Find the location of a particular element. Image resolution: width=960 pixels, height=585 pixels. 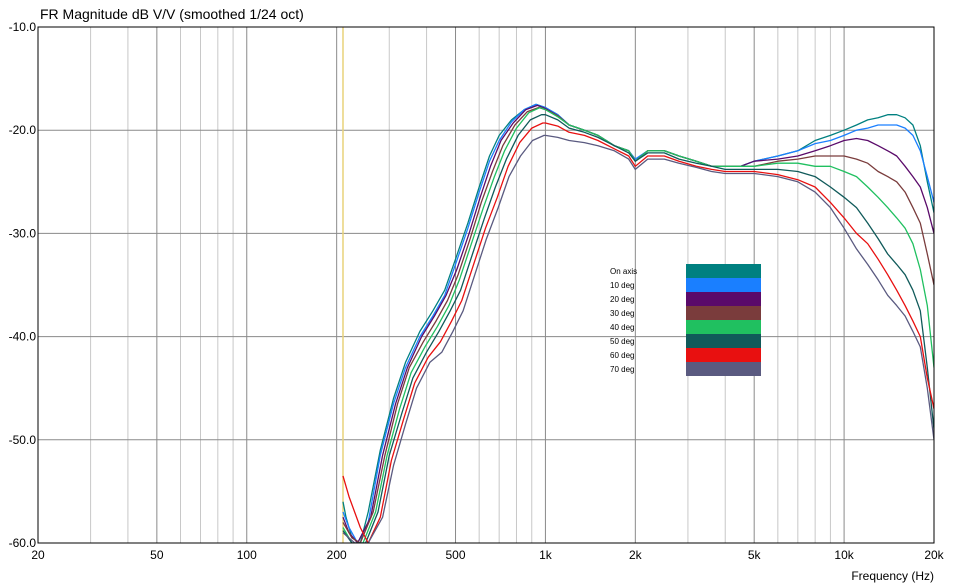

x-tick-label: 2k is located at coordinates (636, 555).